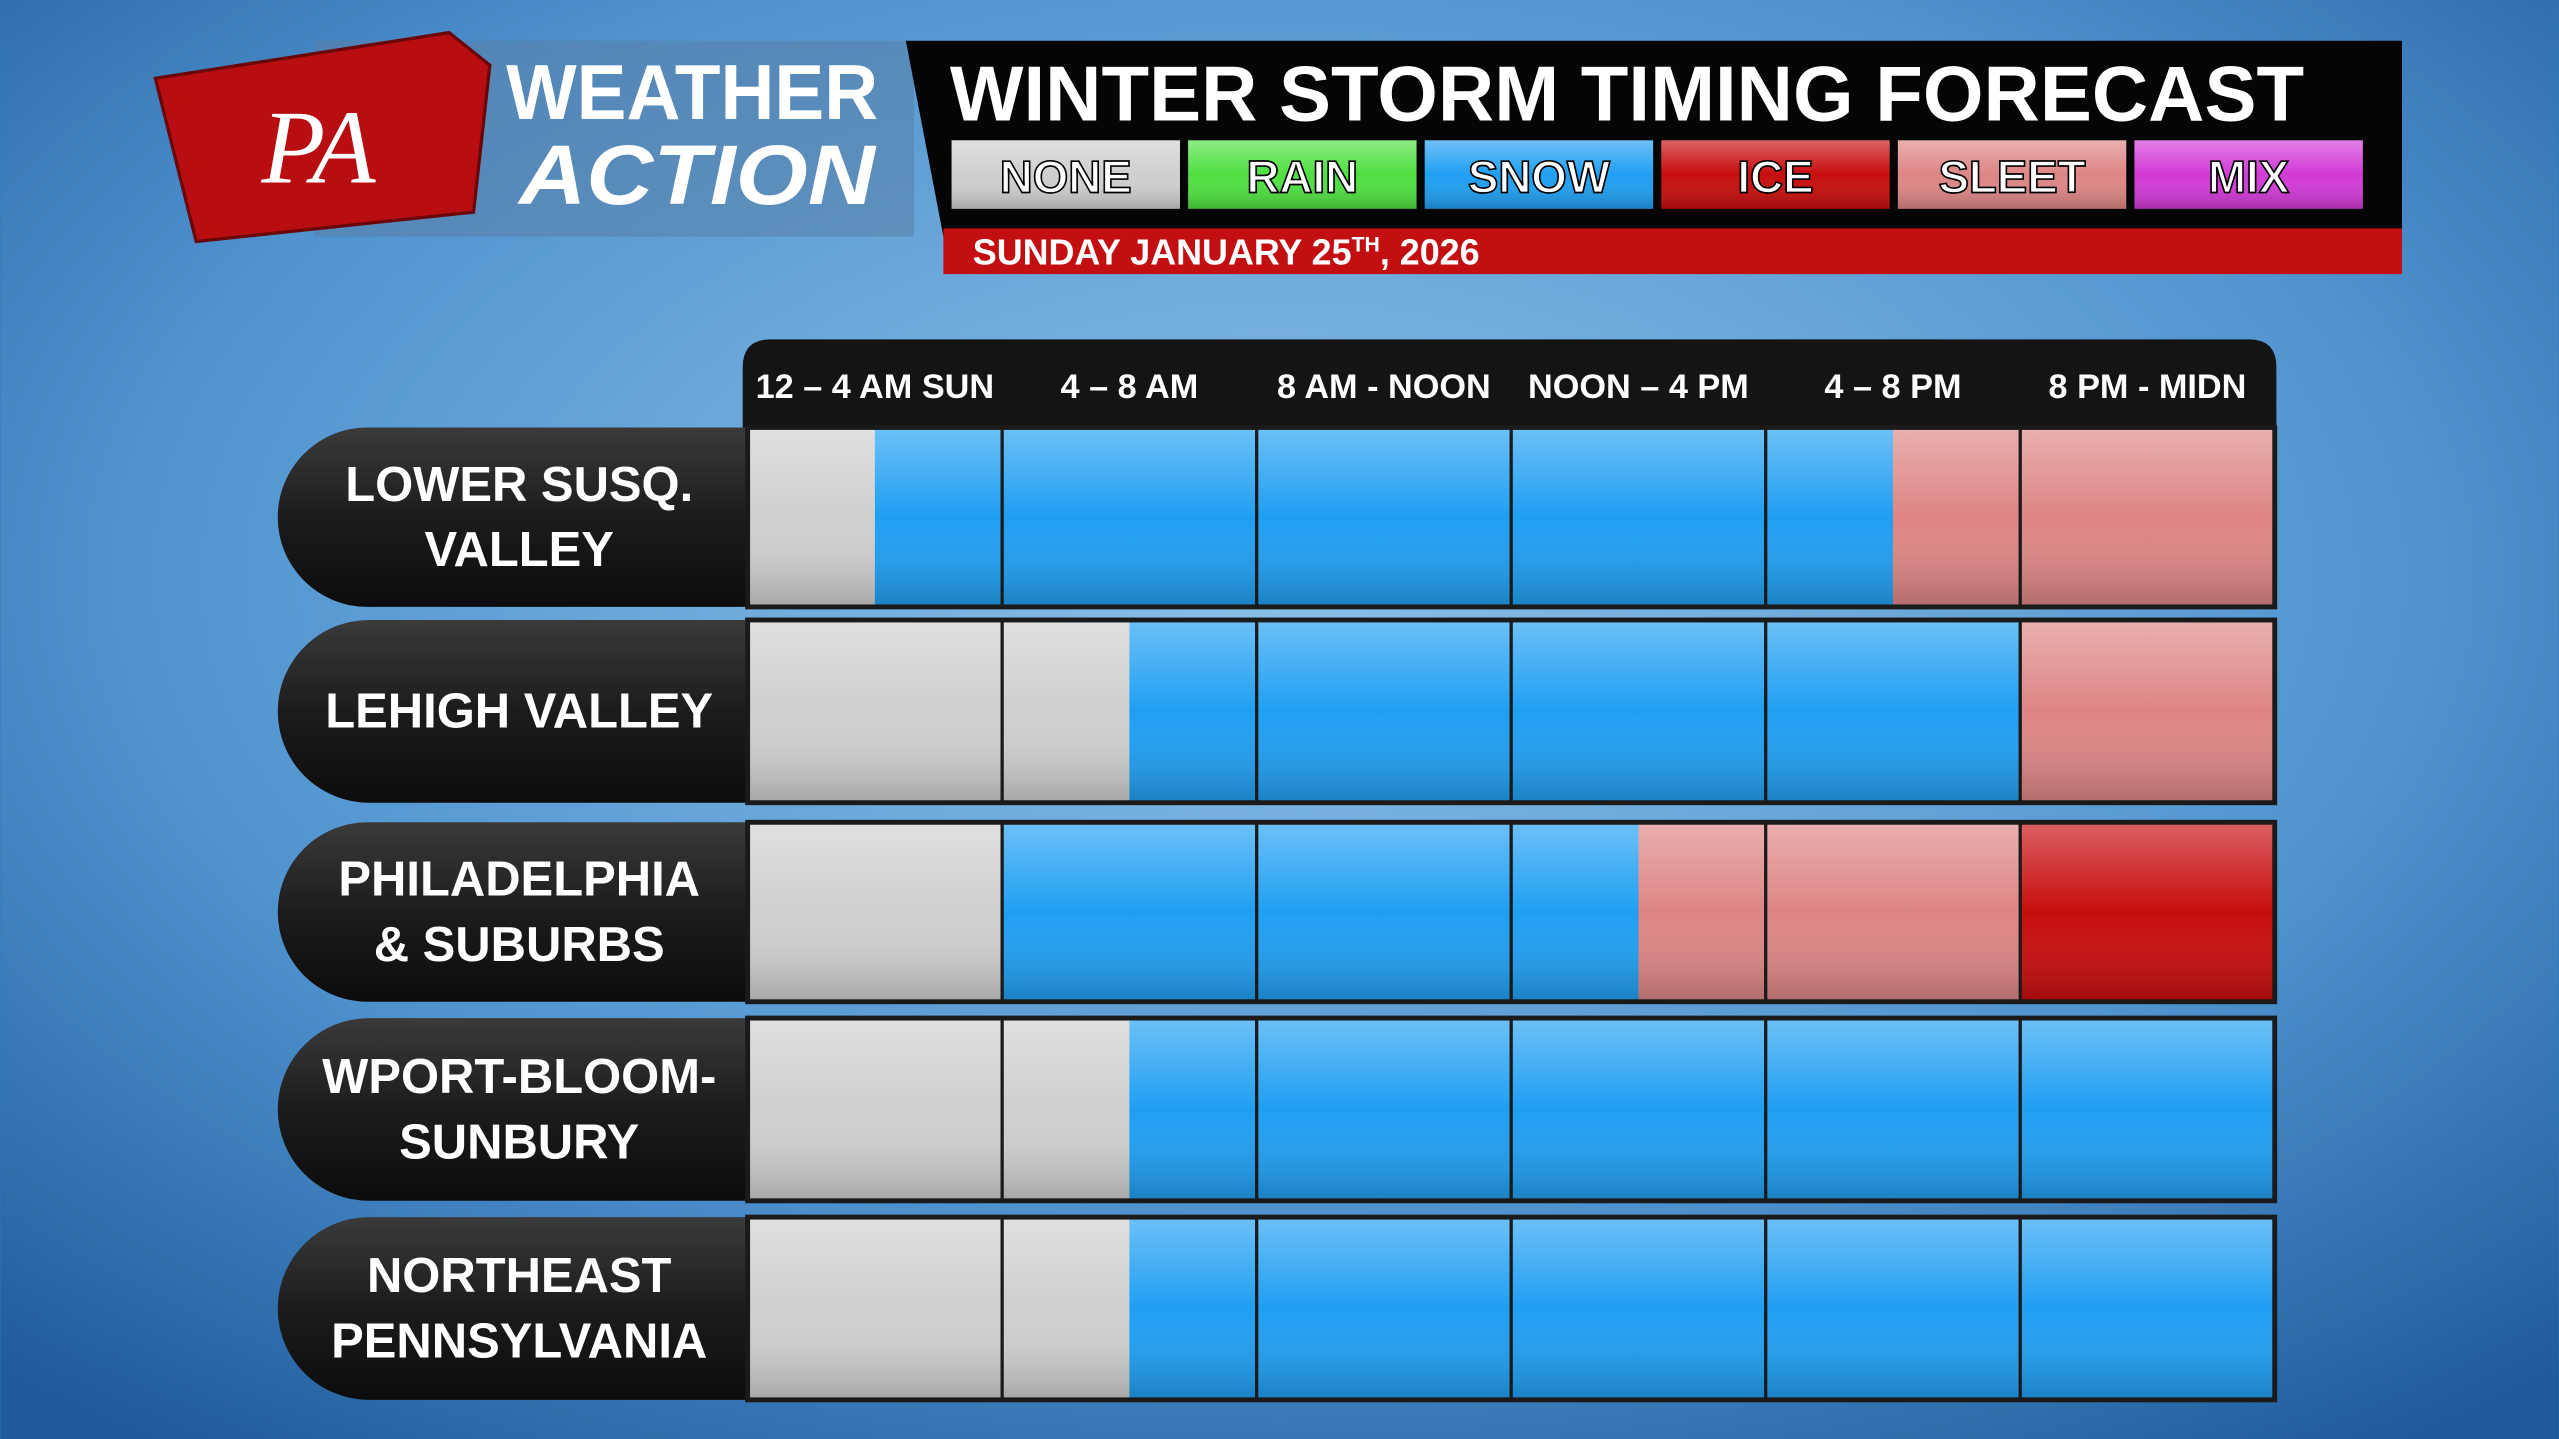  What do you see at coordinates (519, 712) in the screenshot?
I see `row-label: LEHIGH VALLEY` at bounding box center [519, 712].